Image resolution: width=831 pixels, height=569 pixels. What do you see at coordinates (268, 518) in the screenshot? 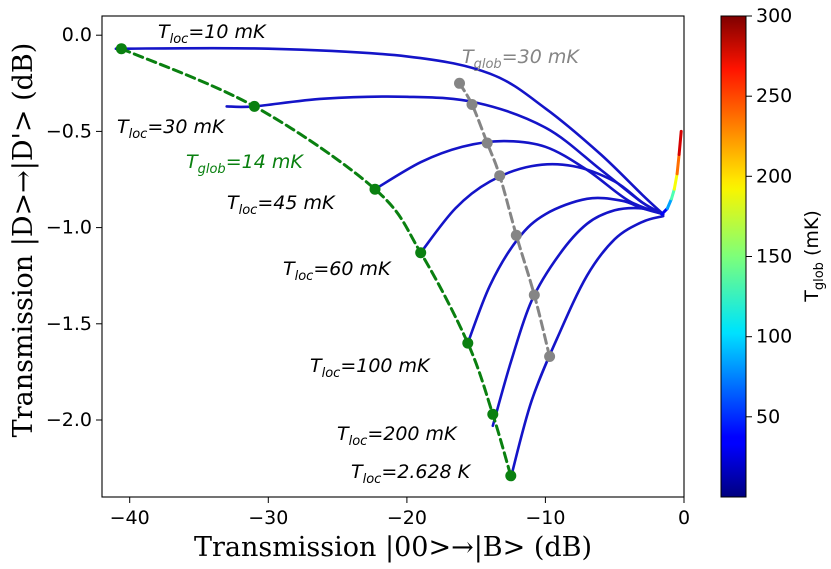
I see `svg-text: −30` at bounding box center [268, 518].